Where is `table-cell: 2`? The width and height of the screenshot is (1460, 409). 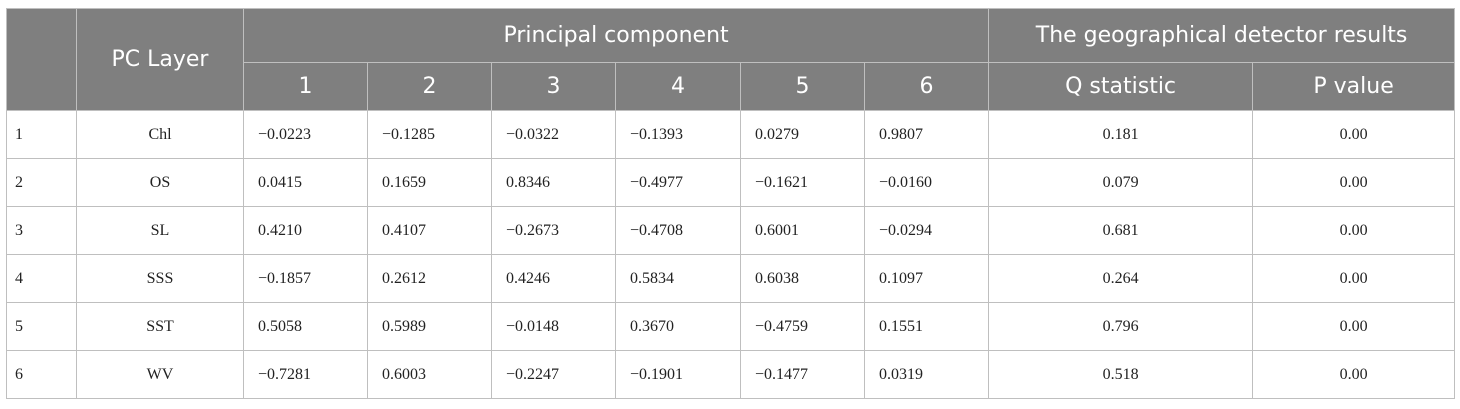 table-cell: 2 is located at coordinates (41, 182).